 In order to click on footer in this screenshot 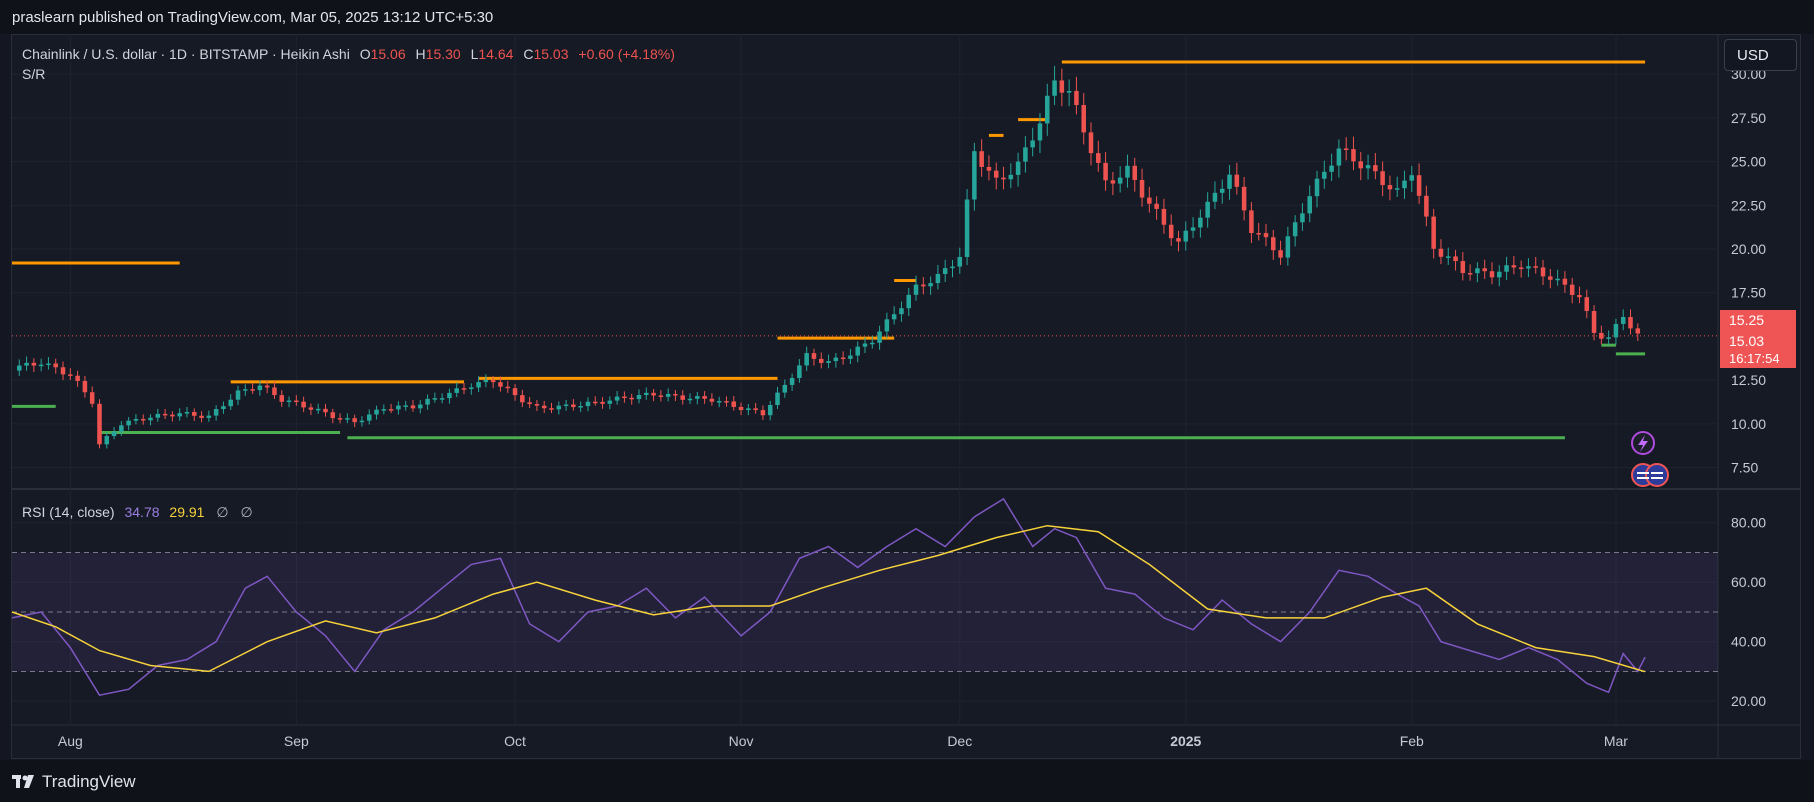, I will do `click(907, 781)`.